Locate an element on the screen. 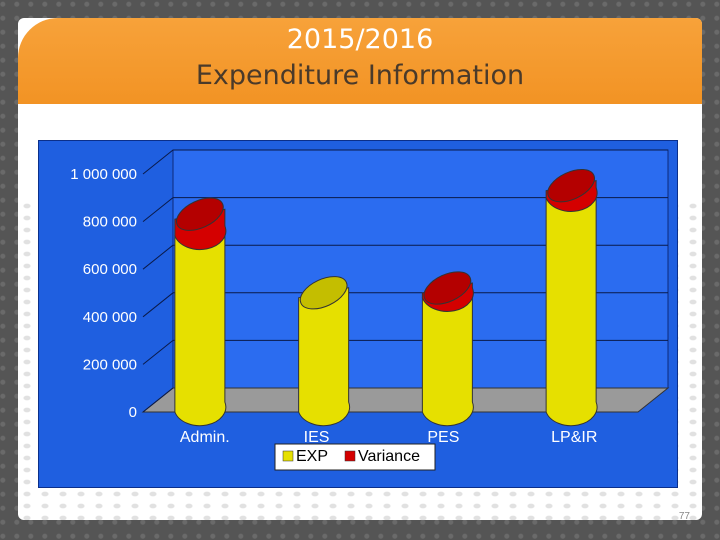  y-tick-label: 400 000 is located at coordinates (110, 317).